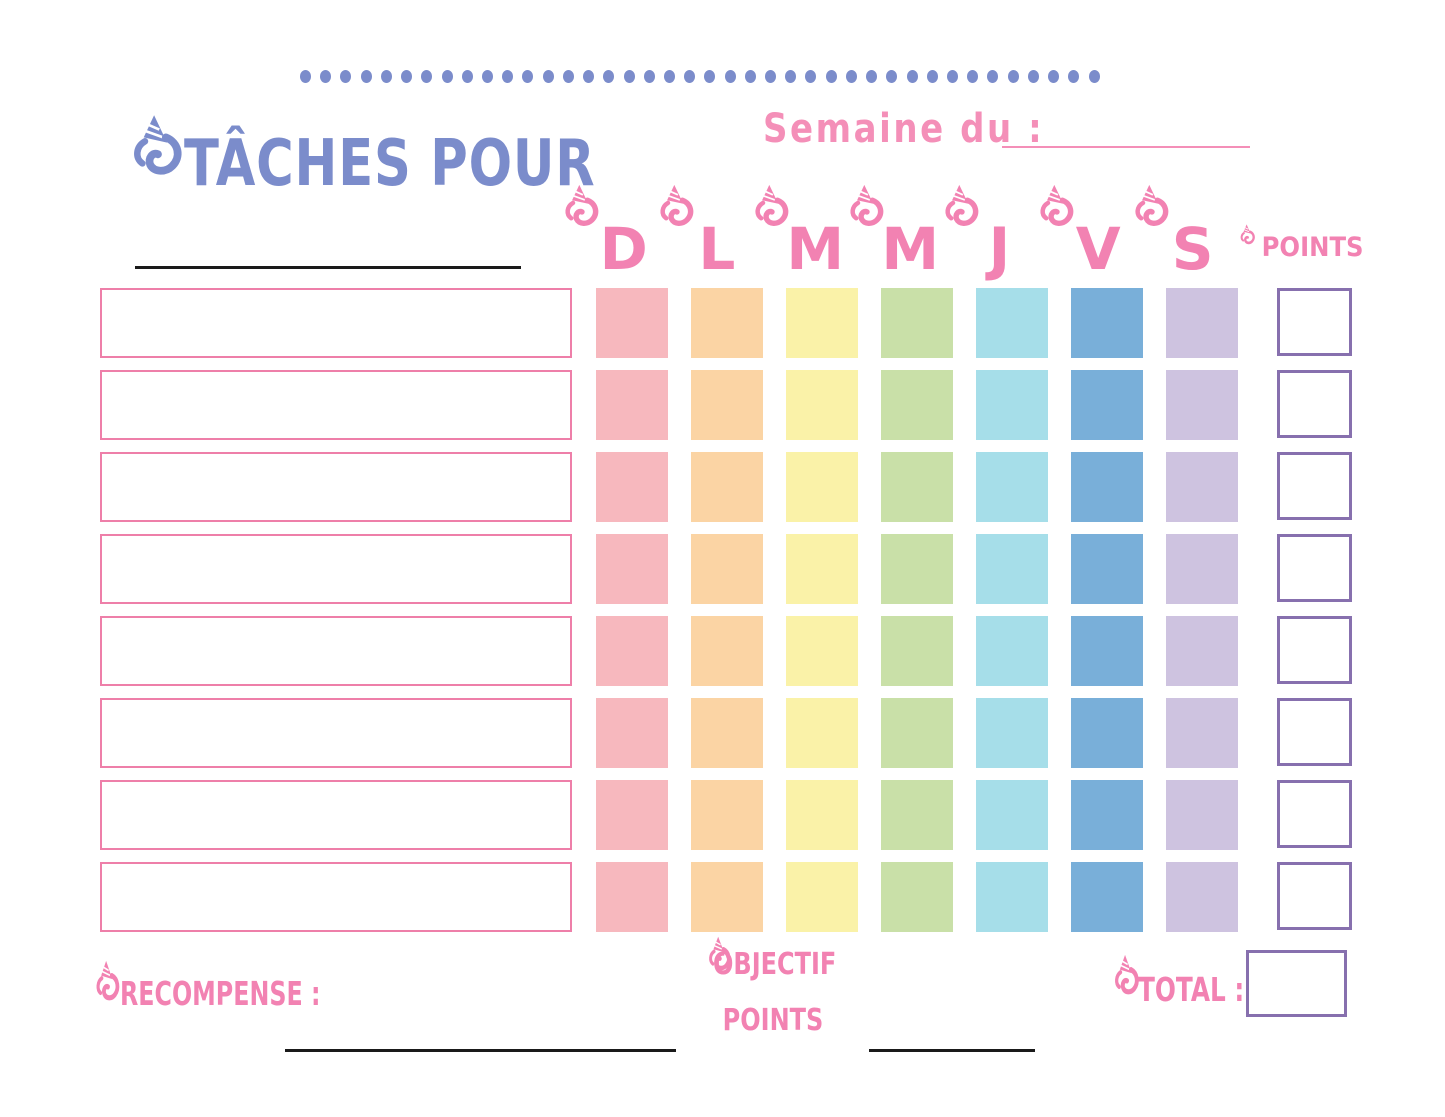  I want to click on reward-input-line, so click(480, 1050).